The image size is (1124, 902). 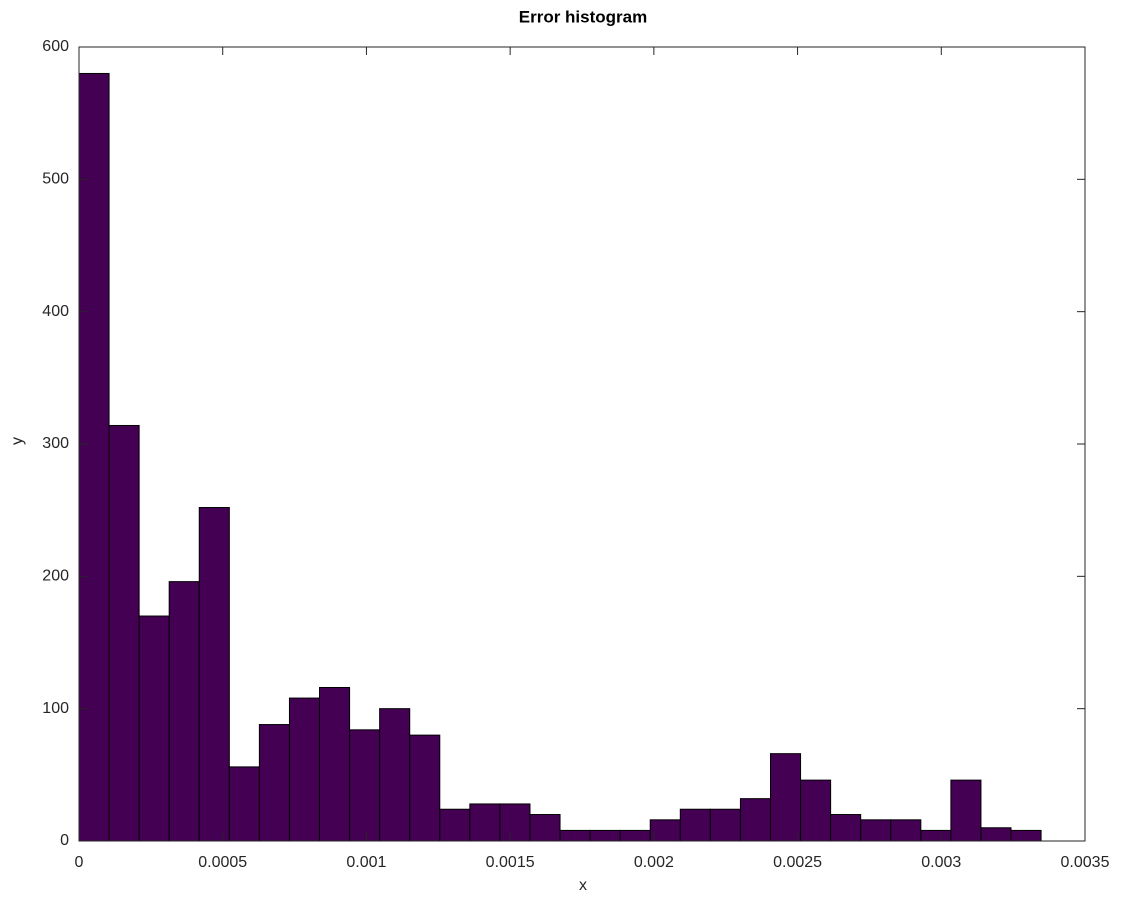 What do you see at coordinates (654, 862) in the screenshot?
I see `x-tick-label: 0.002` at bounding box center [654, 862].